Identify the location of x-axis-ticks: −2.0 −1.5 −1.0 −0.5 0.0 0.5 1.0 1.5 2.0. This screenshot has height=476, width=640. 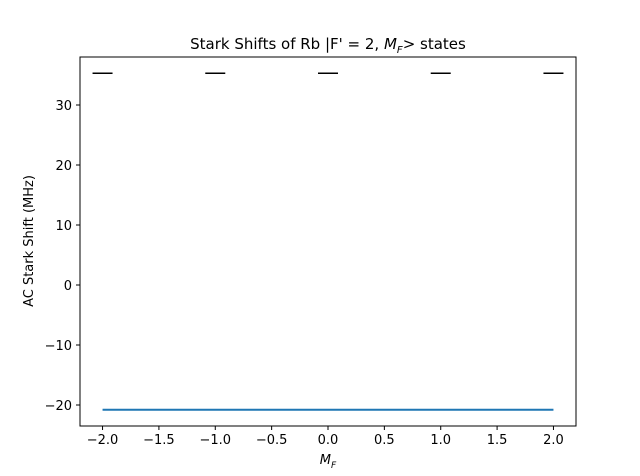
(325, 437).